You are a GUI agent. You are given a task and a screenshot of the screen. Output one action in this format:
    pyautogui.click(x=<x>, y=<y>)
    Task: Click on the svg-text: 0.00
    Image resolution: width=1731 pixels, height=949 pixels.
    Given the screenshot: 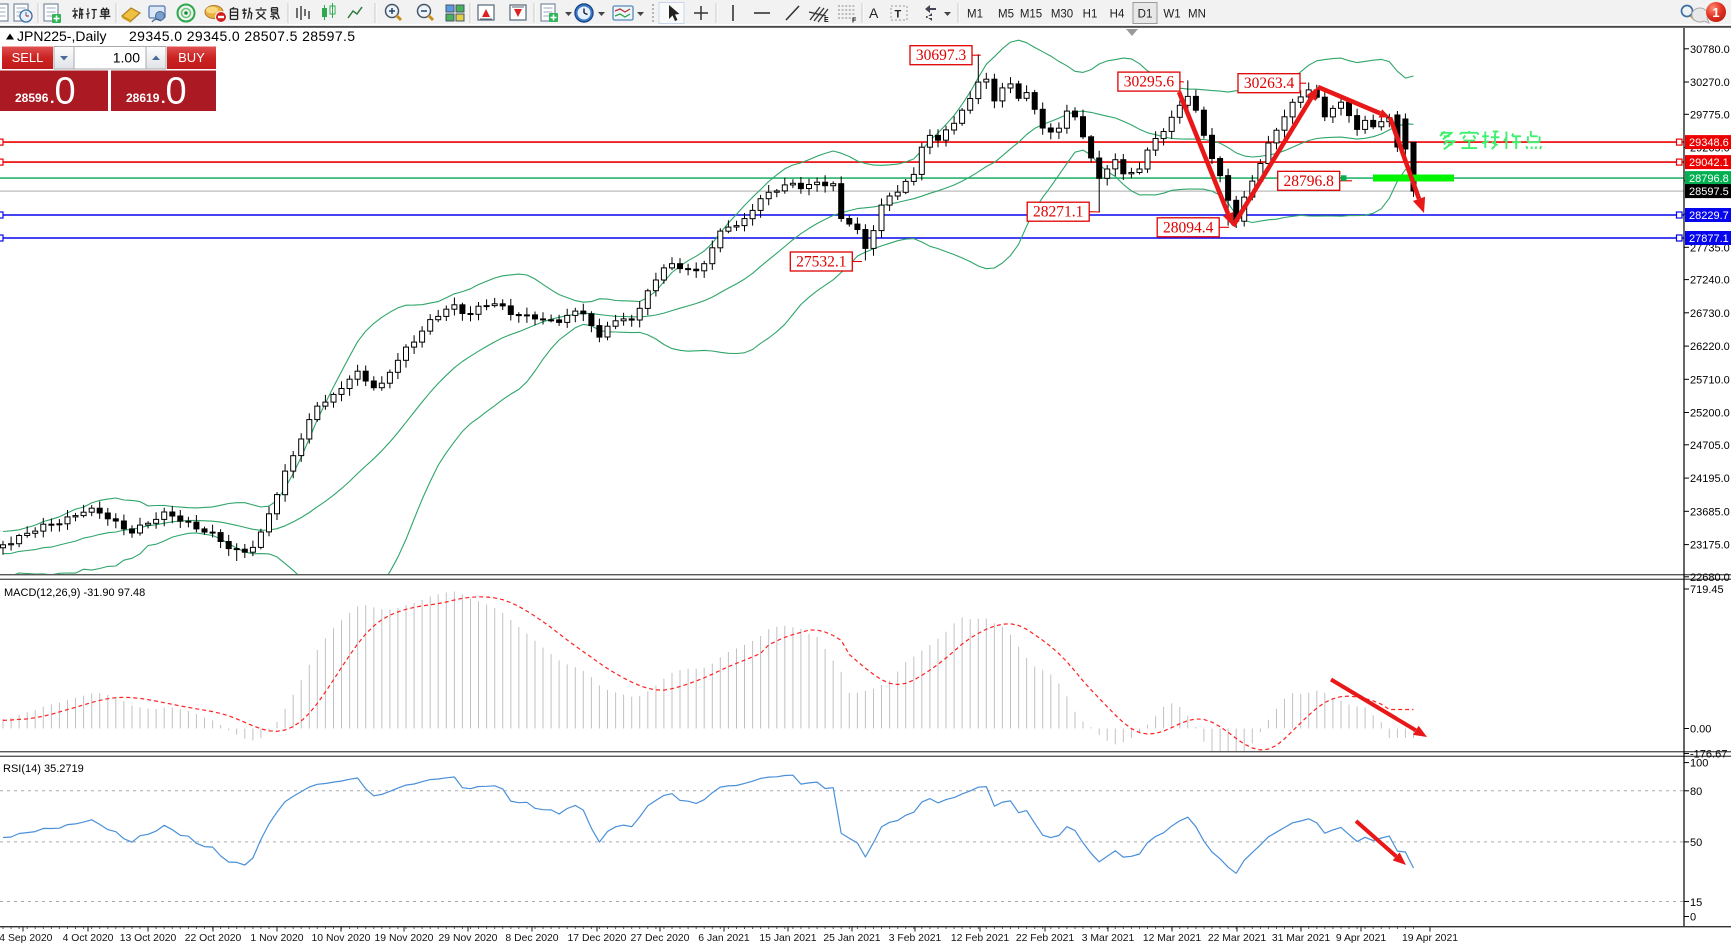 What is the action you would take?
    pyautogui.click(x=1700, y=730)
    